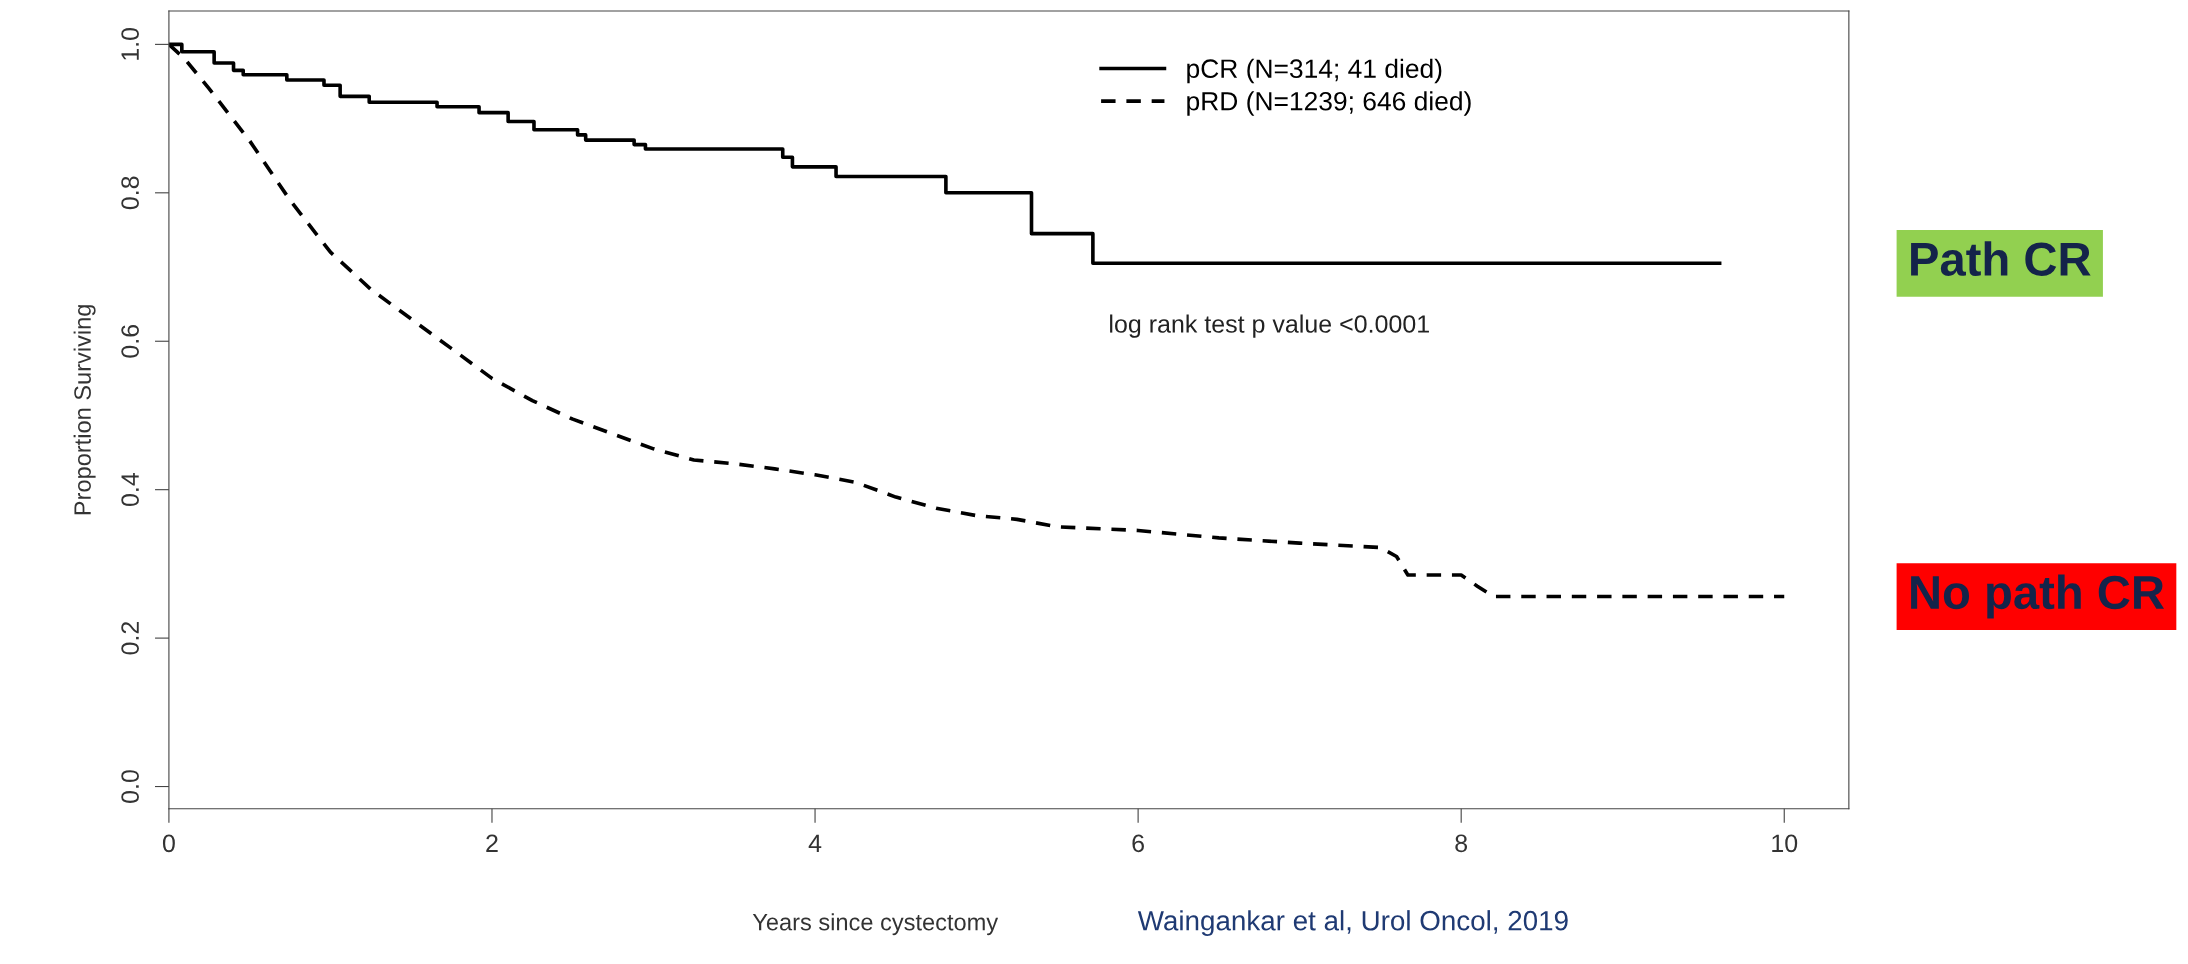  What do you see at coordinates (130, 341) in the screenshot?
I see `y-tick-label: 0.6` at bounding box center [130, 341].